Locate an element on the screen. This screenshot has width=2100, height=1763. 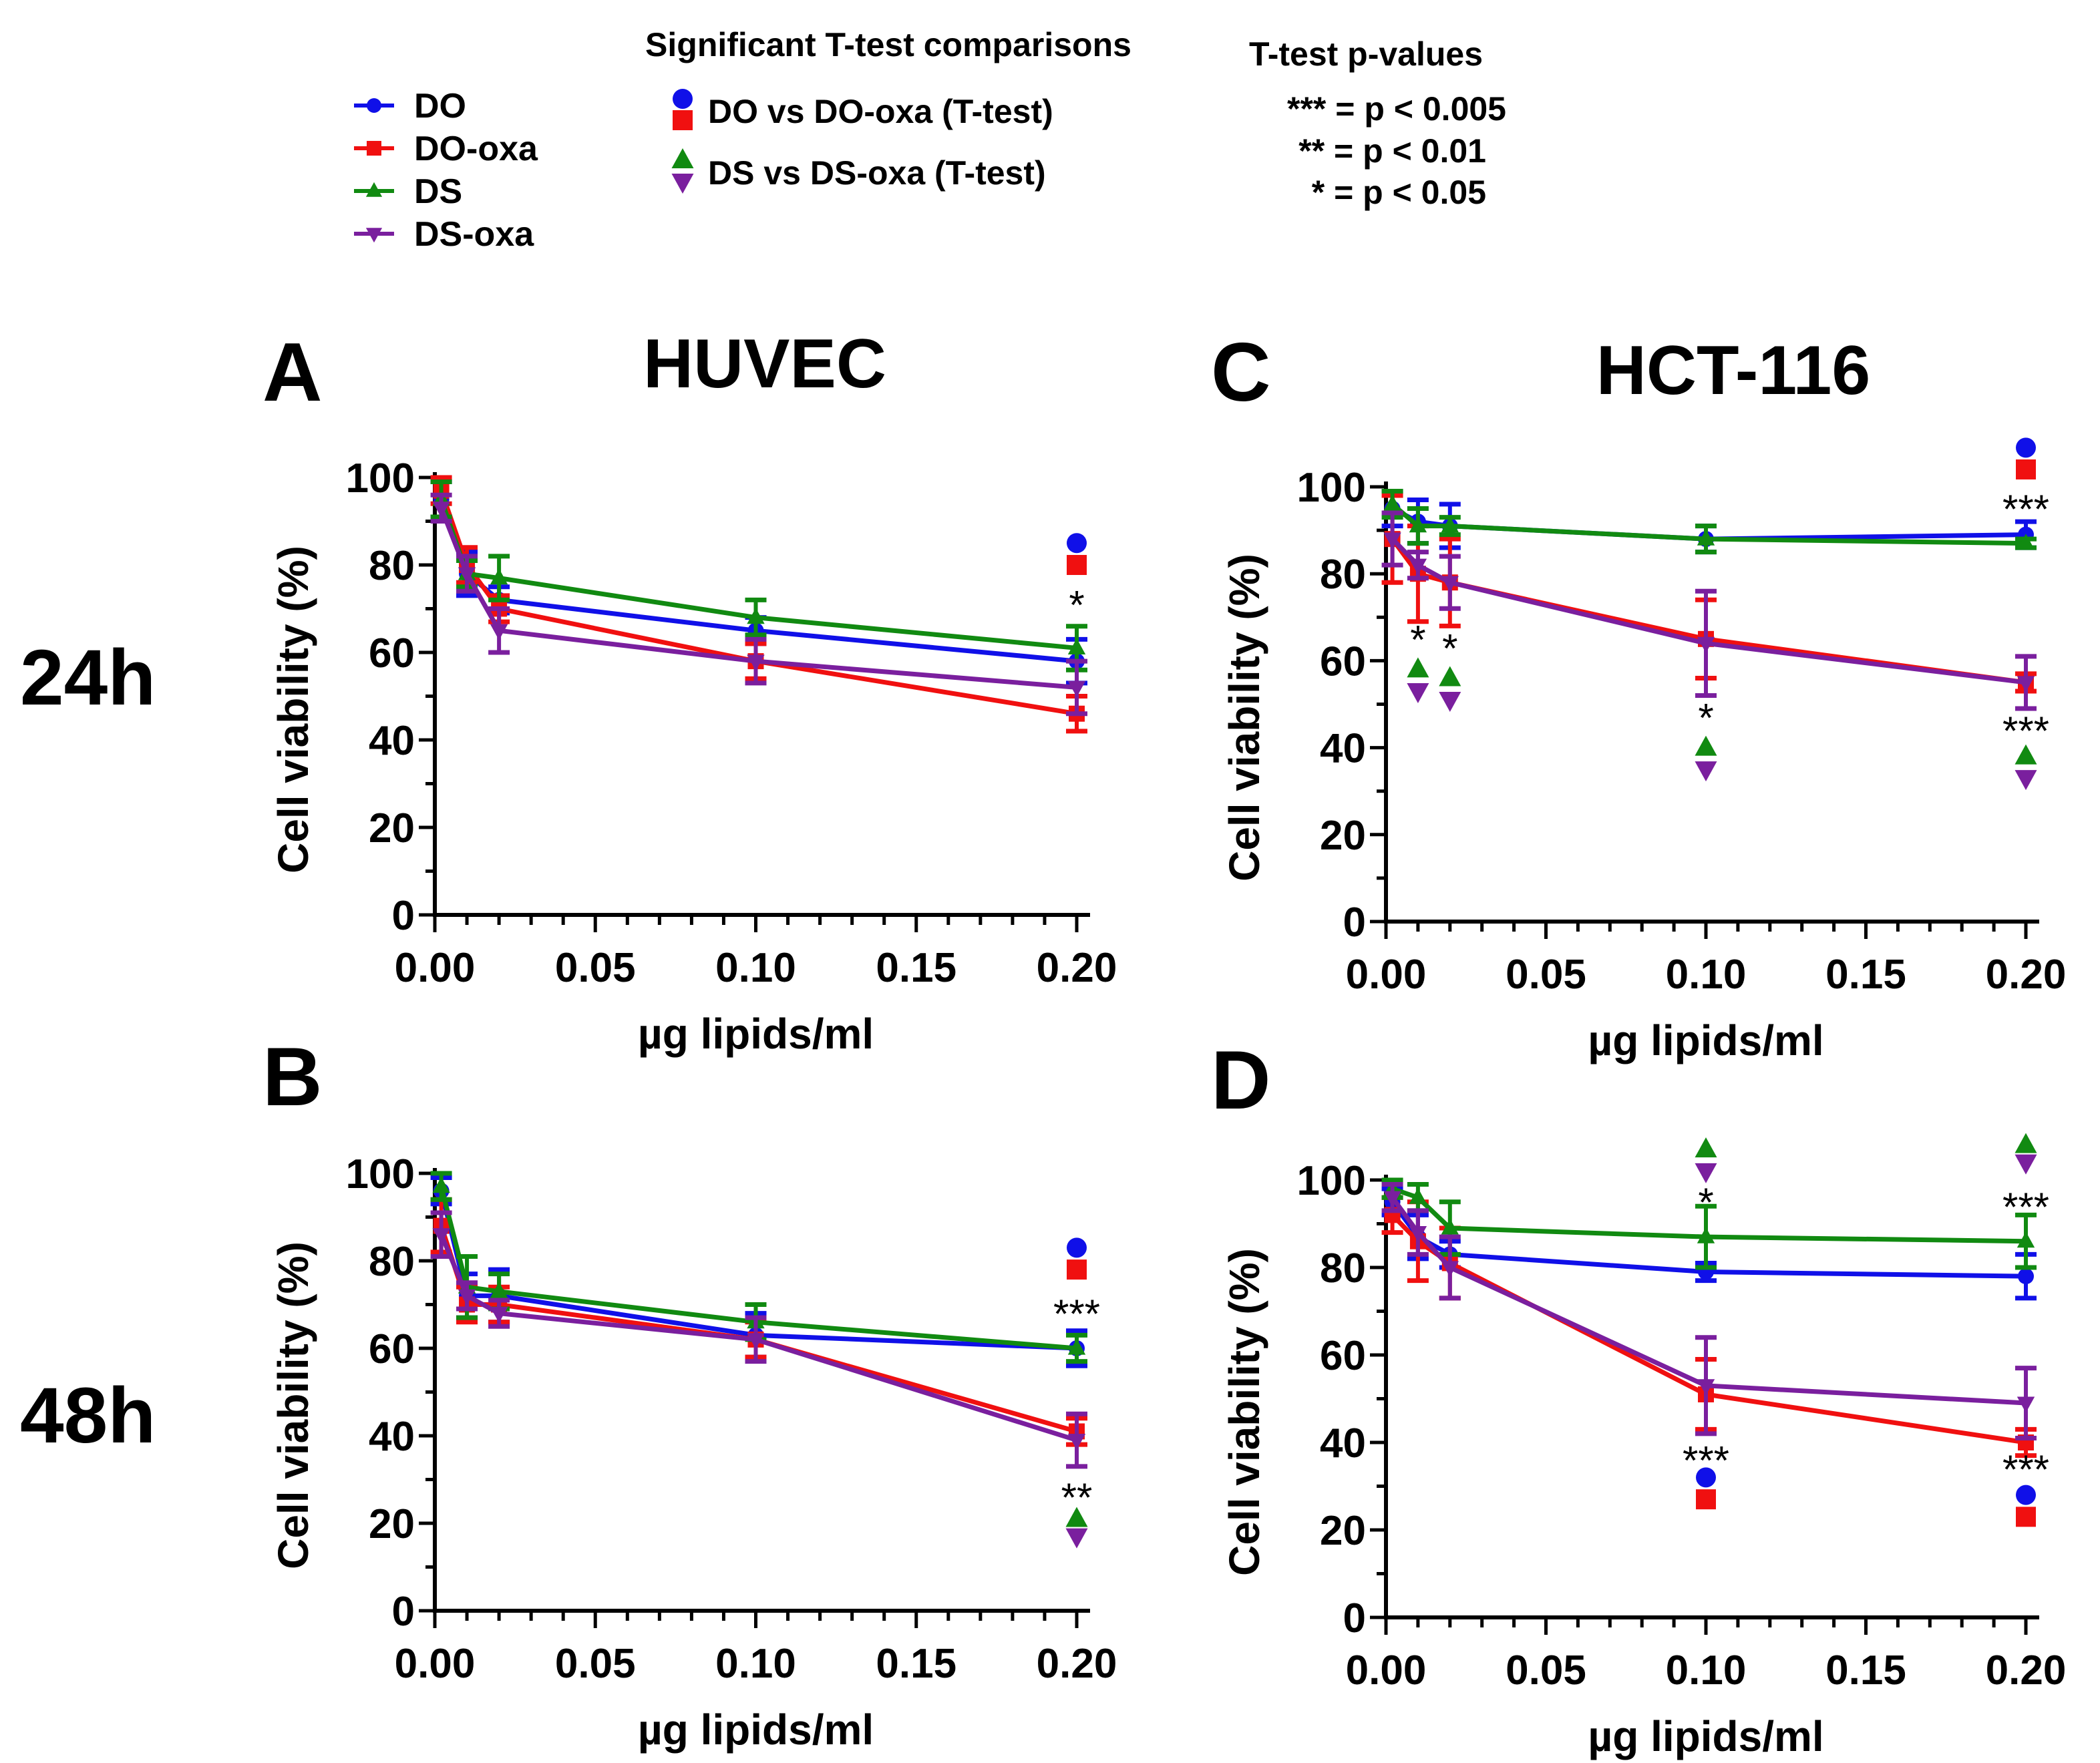
do-marker-icon is located at coordinates (374, 106).